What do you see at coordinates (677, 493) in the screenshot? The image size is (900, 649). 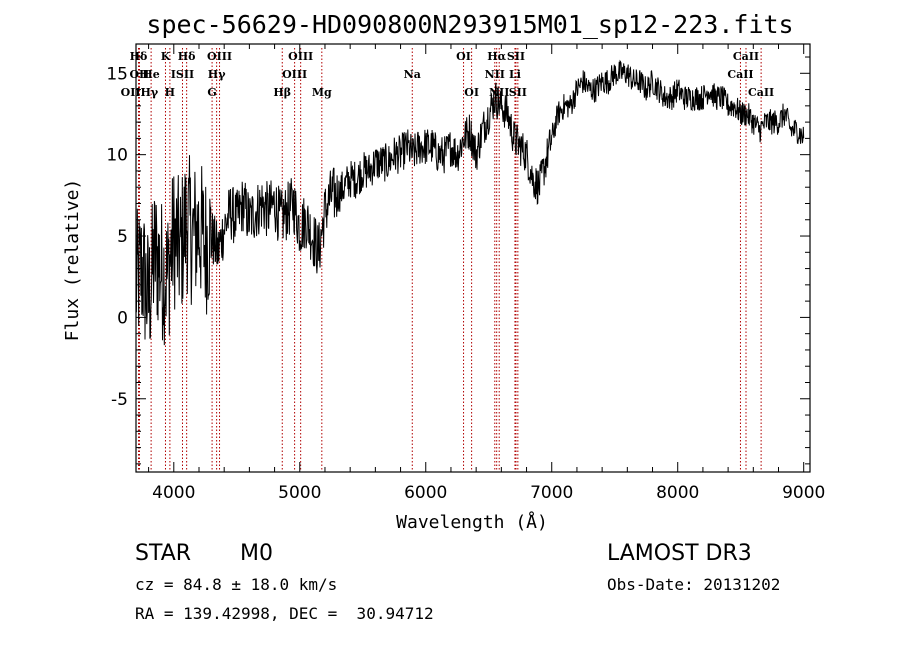 I see `x-tick-label: 8000` at bounding box center [677, 493].